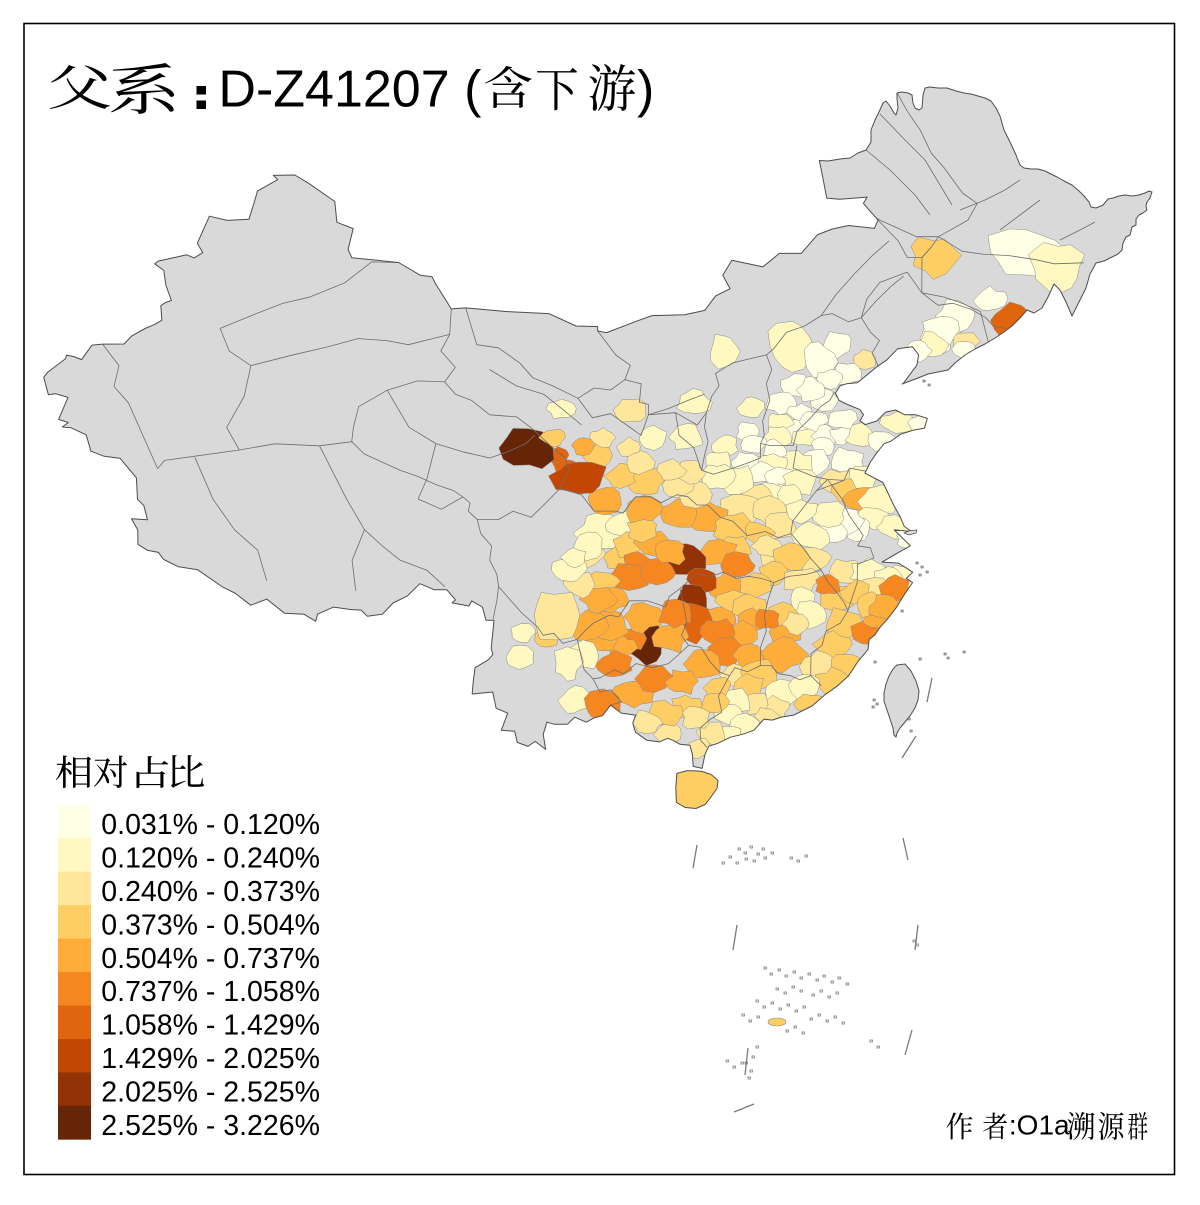  What do you see at coordinates (210, 925) in the screenshot?
I see `svg-text: 0.373% - 0.504%` at bounding box center [210, 925].